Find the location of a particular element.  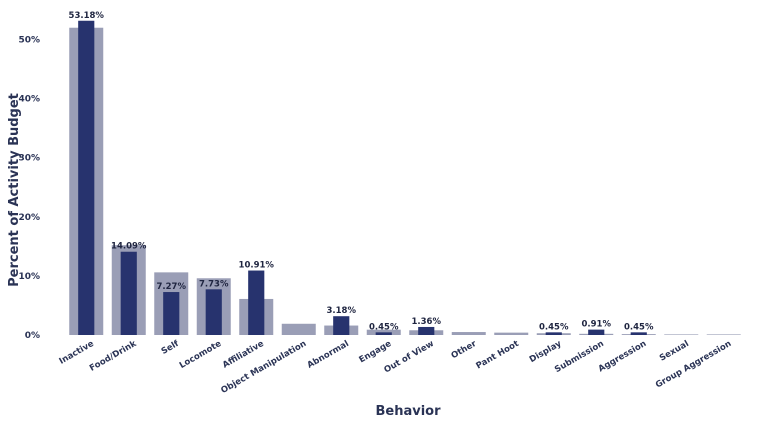

data-label: 7.73% is located at coordinates (214, 284).